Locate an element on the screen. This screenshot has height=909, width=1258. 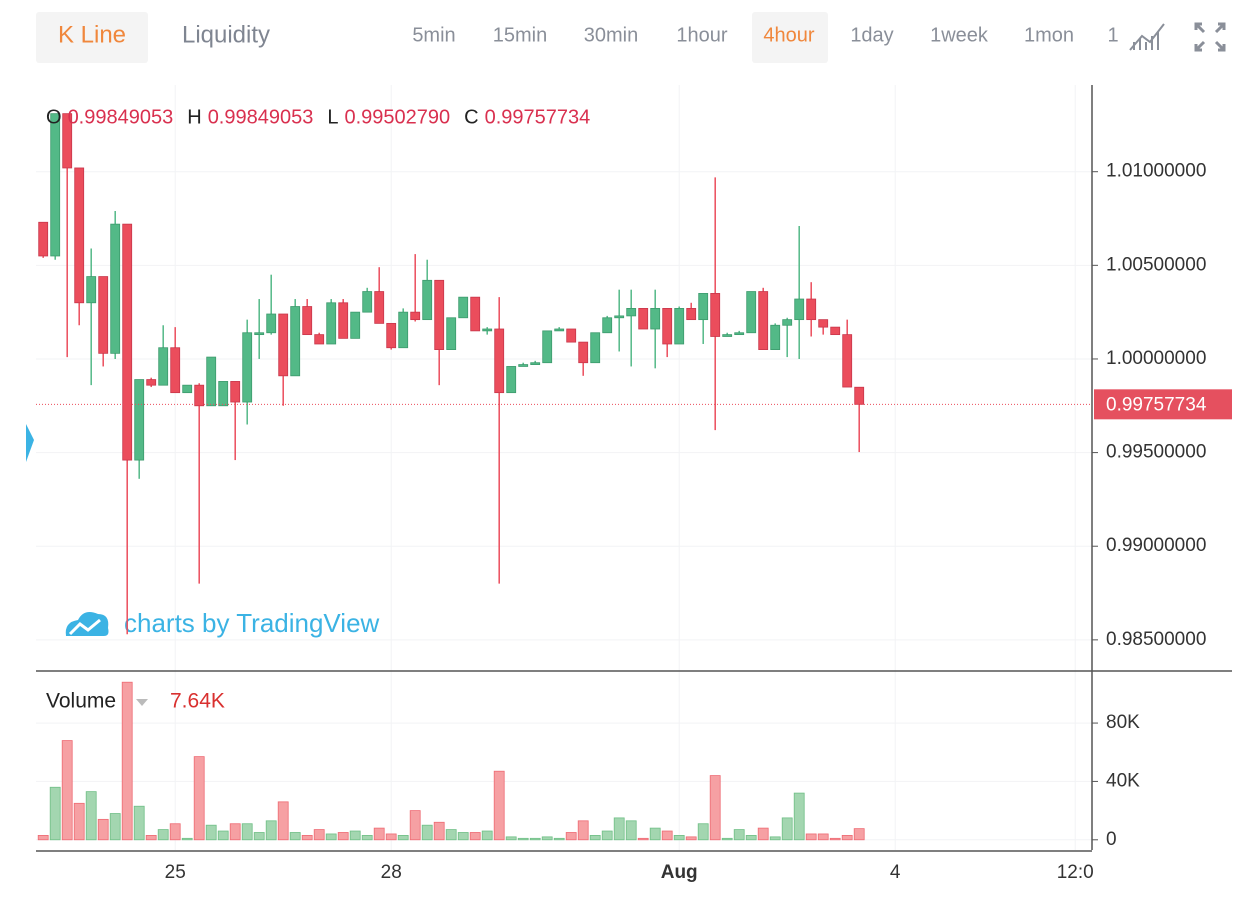
interval: 5min is located at coordinates (433, 35).